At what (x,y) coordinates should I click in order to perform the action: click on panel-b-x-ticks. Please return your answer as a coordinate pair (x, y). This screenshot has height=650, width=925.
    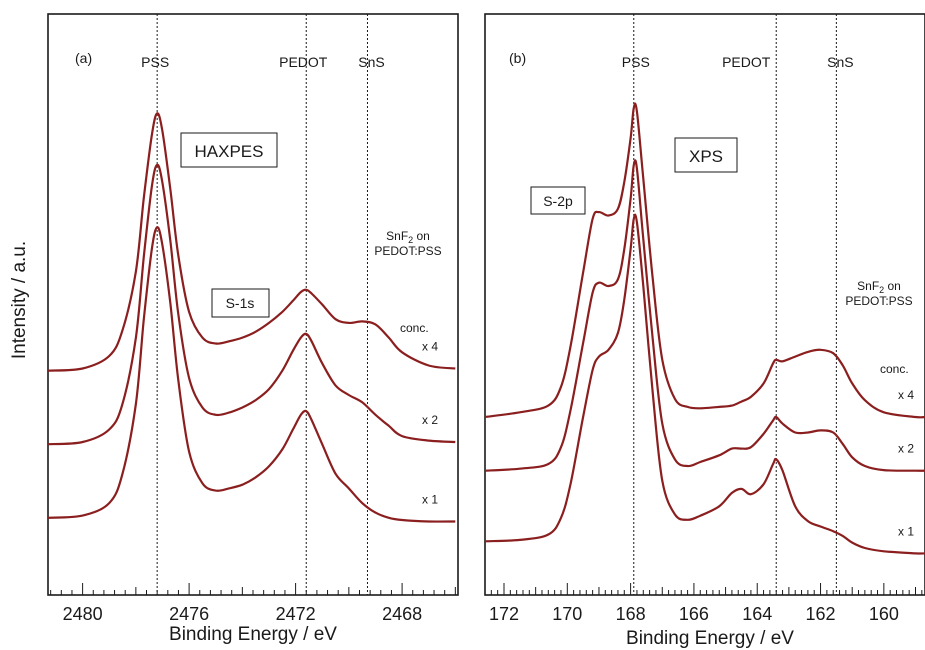
    Looking at the image, I should click on (703, 589).